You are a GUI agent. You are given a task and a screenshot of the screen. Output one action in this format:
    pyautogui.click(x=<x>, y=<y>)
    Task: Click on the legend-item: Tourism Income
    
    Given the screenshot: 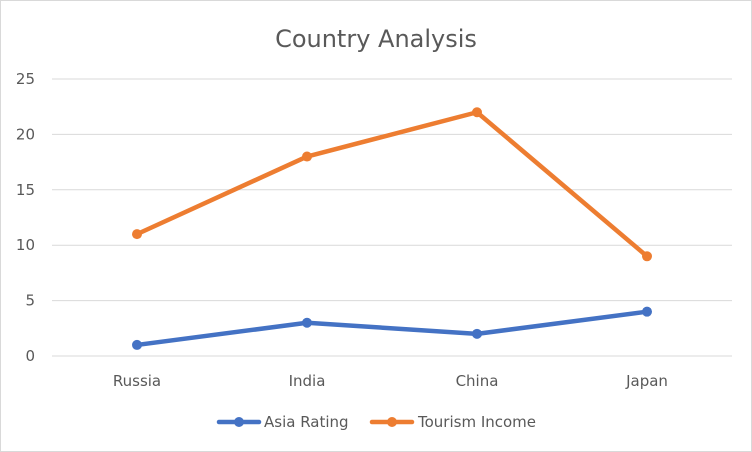 What is the action you would take?
    pyautogui.click(x=452, y=422)
    